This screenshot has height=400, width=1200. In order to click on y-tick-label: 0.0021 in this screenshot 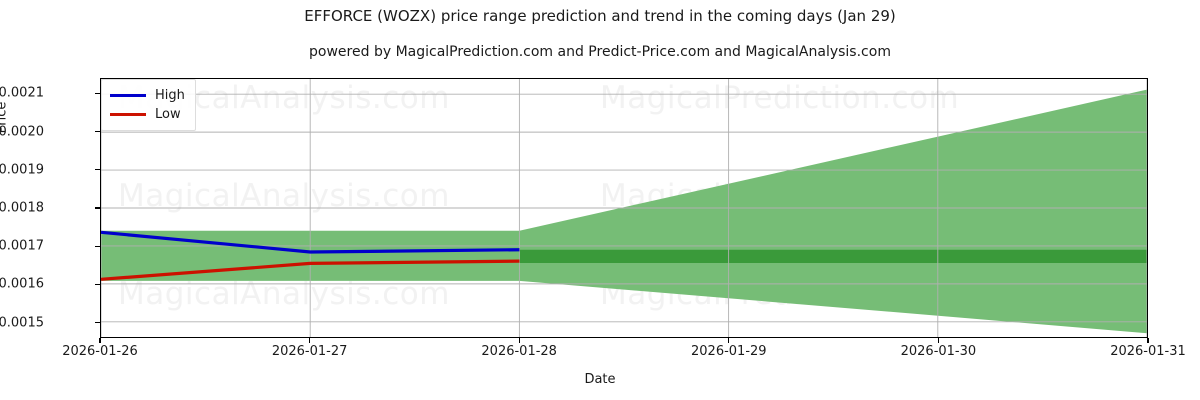, I will do `click(22, 93)`.